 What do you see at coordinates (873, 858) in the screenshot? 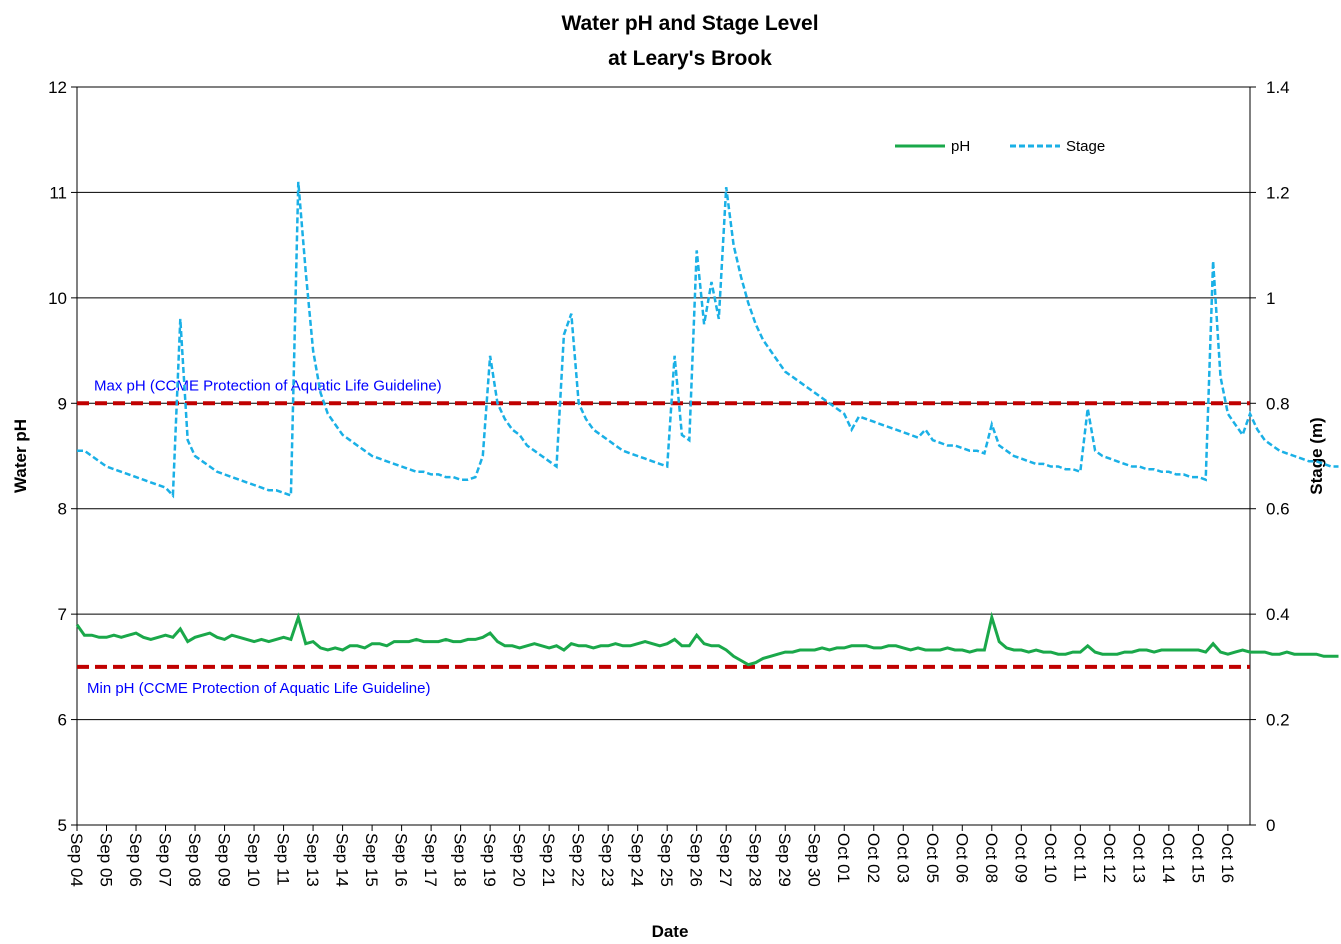
I see `x-tick-label: Oct 02` at bounding box center [873, 858].